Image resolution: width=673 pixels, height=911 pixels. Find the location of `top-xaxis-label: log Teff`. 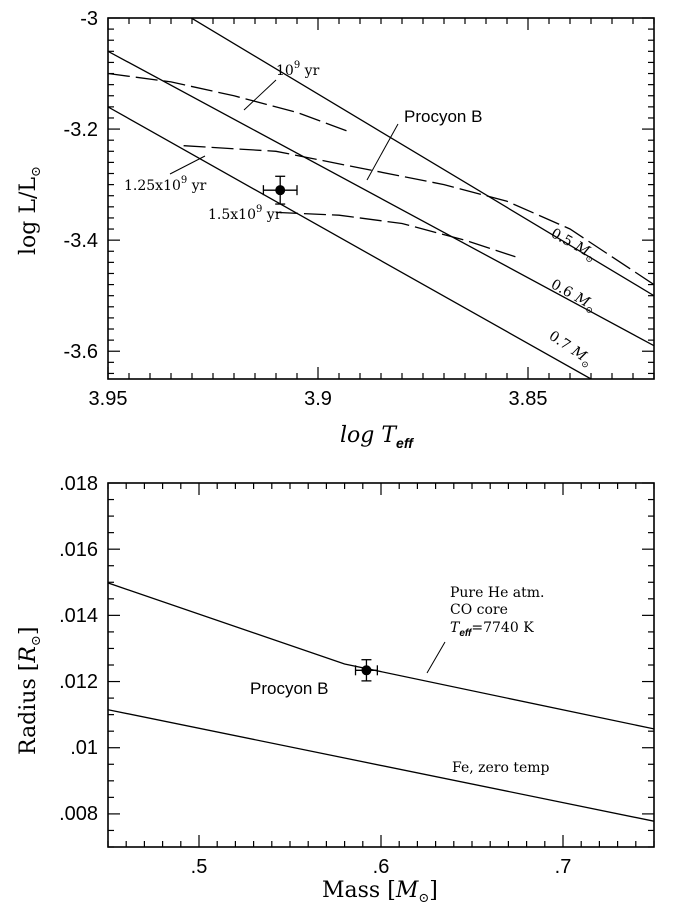

top-xaxis-label: log Teff is located at coordinates (377, 437).